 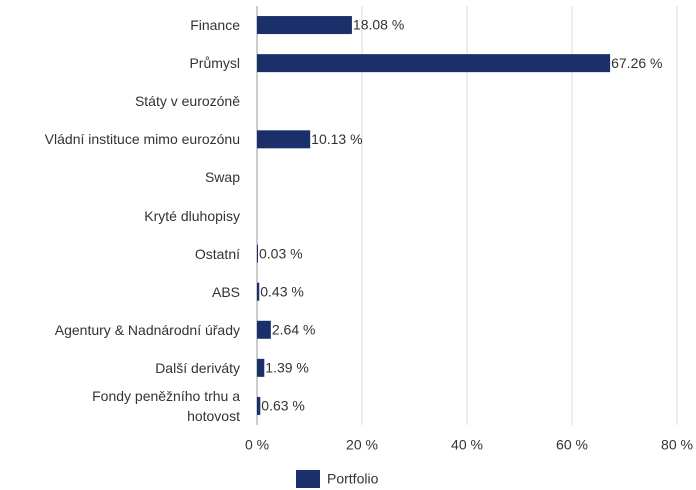 What do you see at coordinates (283, 406) in the screenshot?
I see `data-label: 0.63 %` at bounding box center [283, 406].